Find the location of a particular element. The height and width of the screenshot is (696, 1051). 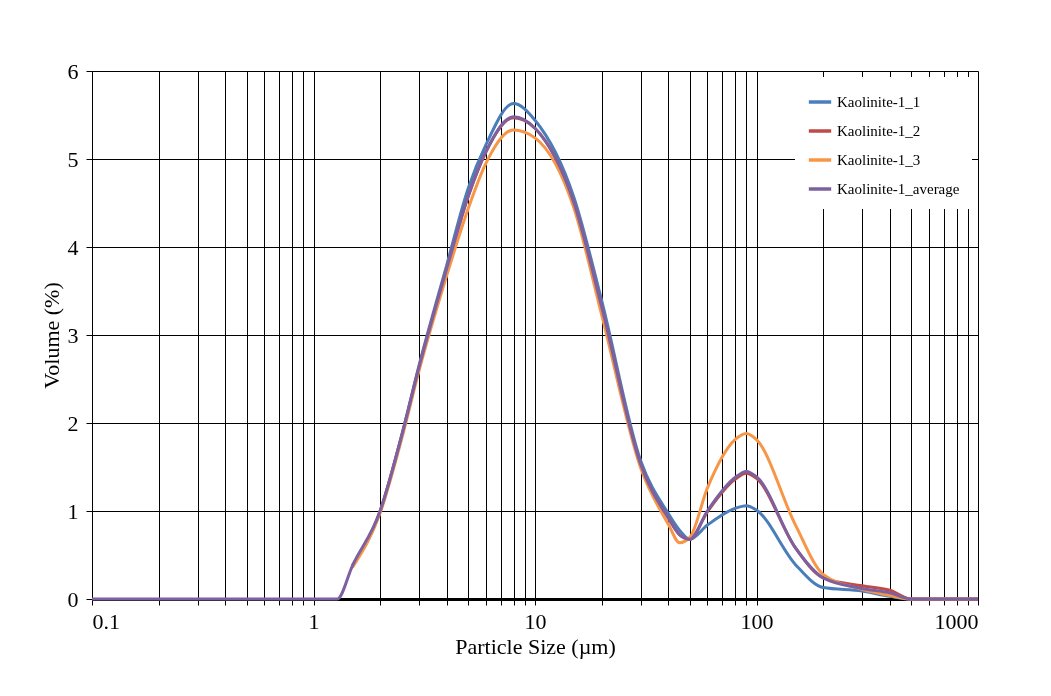

legend-label: Kaolinite-1_2 is located at coordinates (879, 131).